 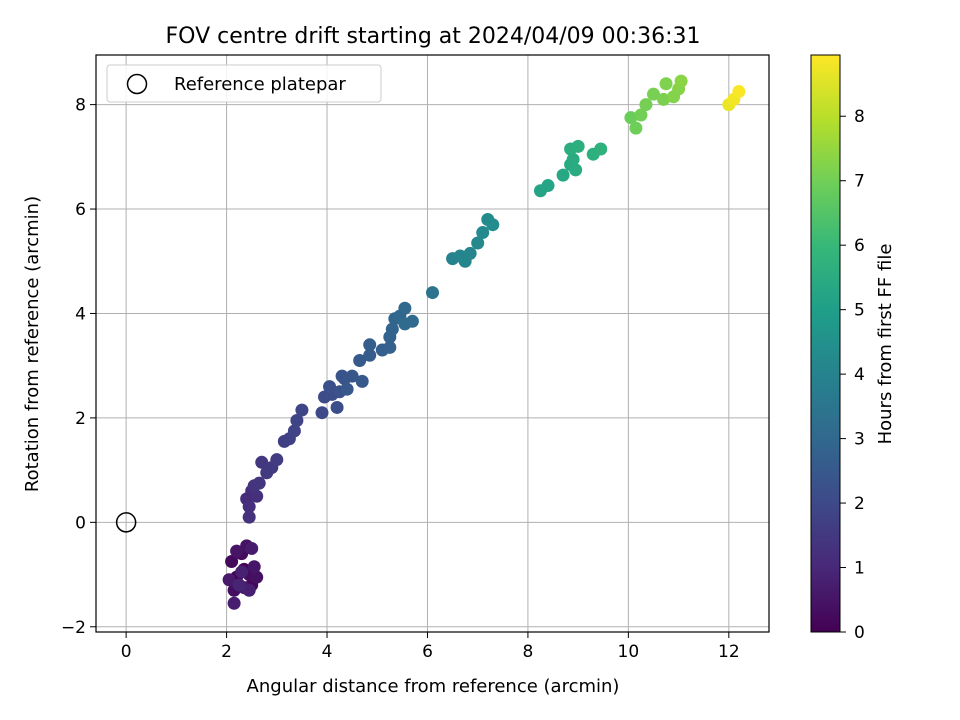 I want to click on colorbar-ticks: 0 1 2 3 4 5 6 7 8, so click(x=852, y=375).